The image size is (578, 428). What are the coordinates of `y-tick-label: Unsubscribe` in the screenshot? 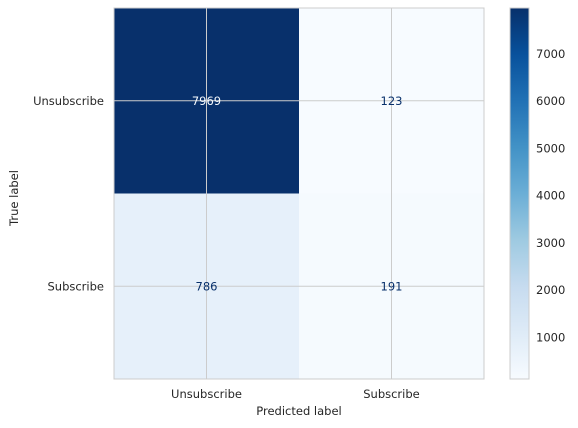 It's located at (68, 101).